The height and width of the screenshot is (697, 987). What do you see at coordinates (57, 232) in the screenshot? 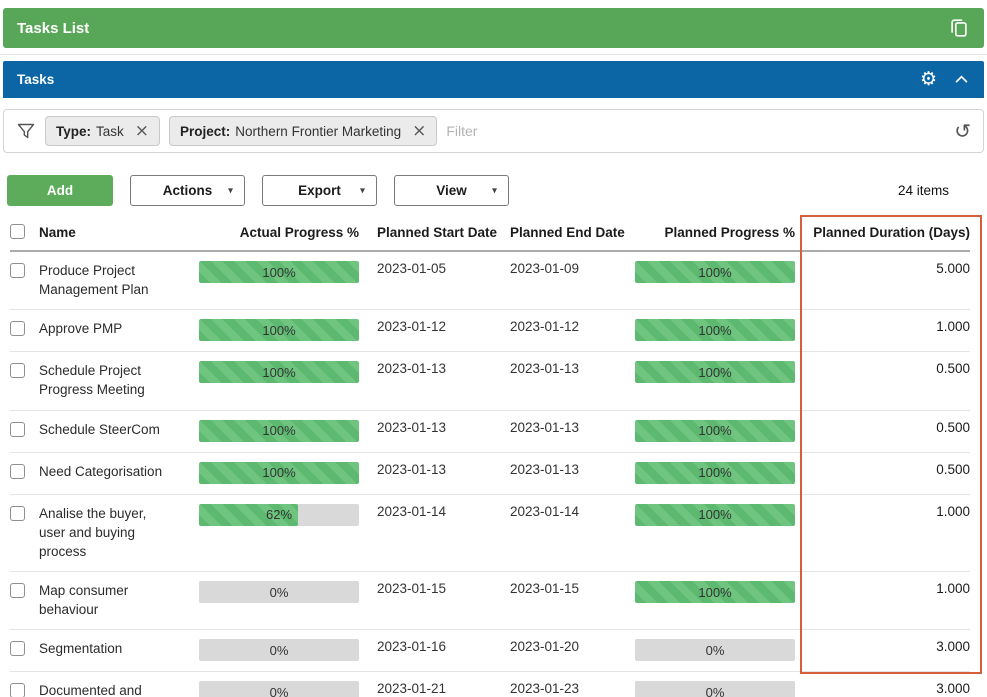
I see `column-header-name: Name` at bounding box center [57, 232].